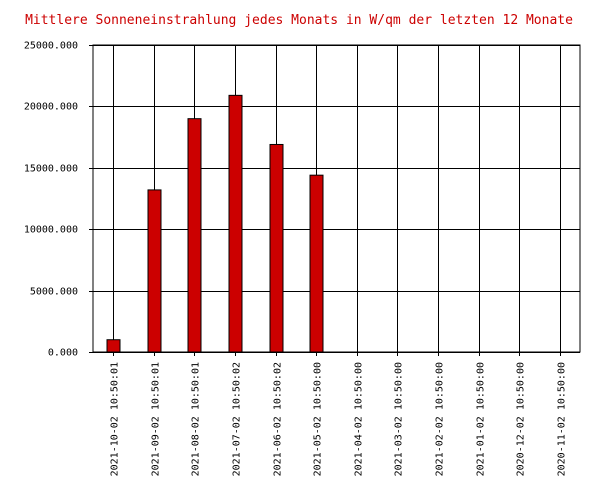 This screenshot has height=500, width=600. Describe the element at coordinates (54, 292) in the screenshot. I see `y-tick-label: 5000.000` at that location.